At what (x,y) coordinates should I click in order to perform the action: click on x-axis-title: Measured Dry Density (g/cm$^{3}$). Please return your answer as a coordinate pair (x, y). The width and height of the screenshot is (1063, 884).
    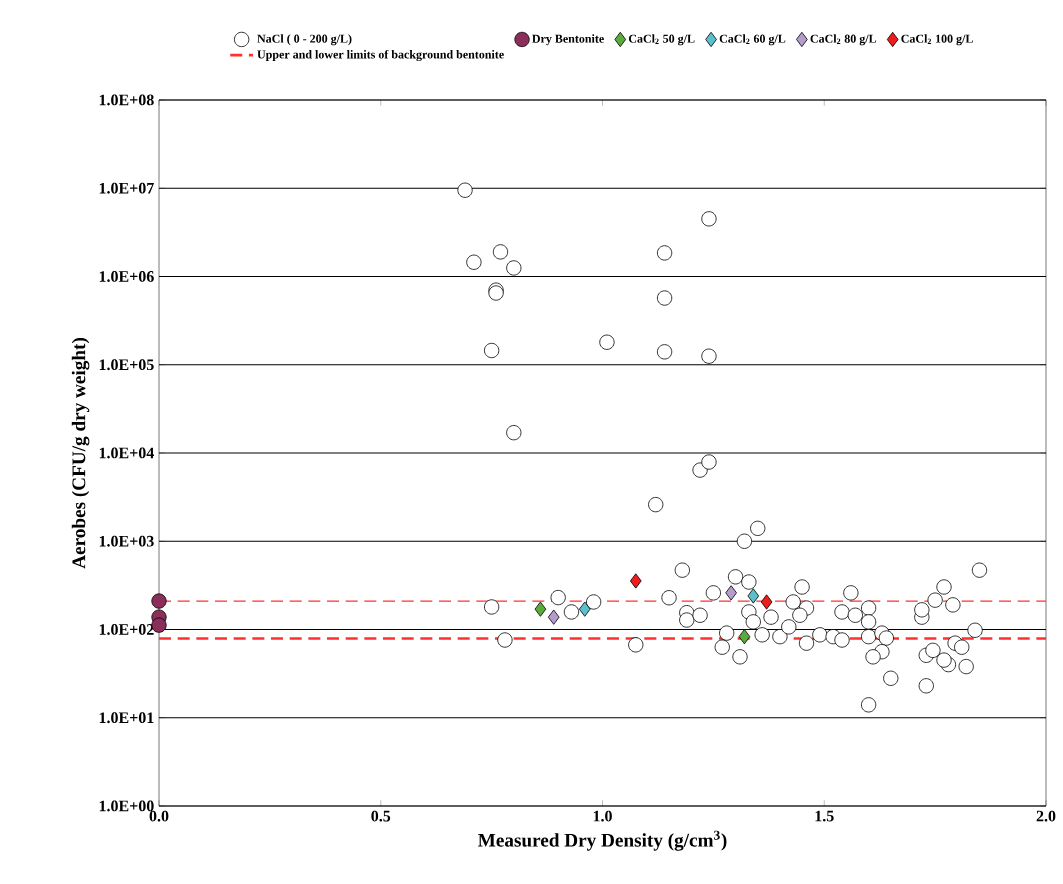
    Looking at the image, I should click on (602, 840).